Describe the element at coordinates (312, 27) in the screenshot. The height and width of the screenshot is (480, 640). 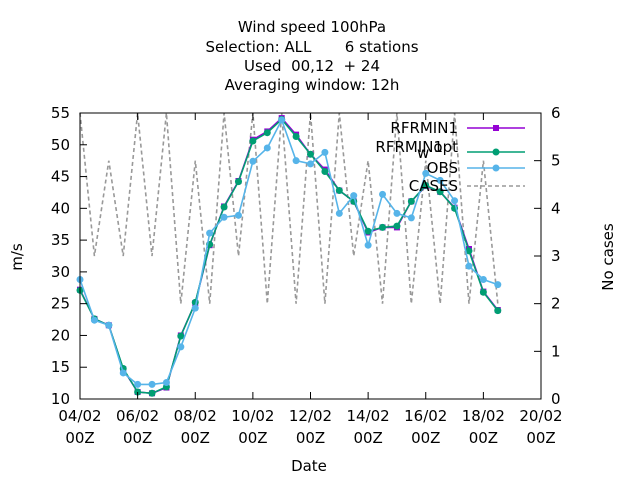
I see `title-line-1: Wind speed 100hPa` at that location.